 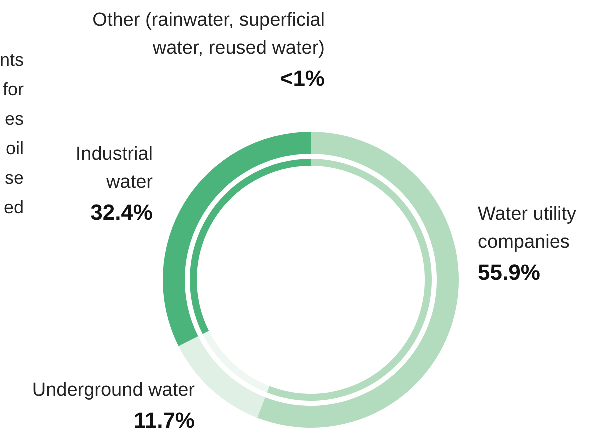 I want to click on slice-label: Underground water, so click(x=114, y=390).